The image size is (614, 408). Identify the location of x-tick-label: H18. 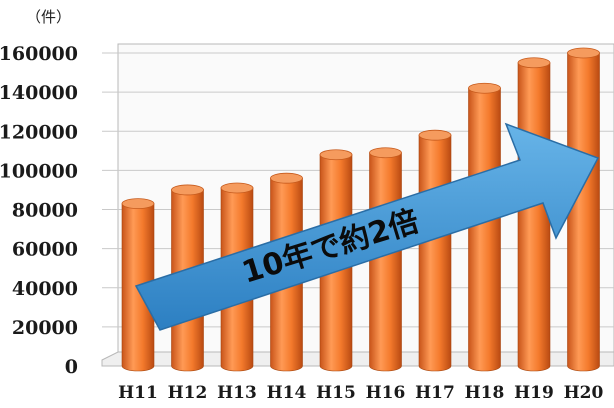
(485, 393).